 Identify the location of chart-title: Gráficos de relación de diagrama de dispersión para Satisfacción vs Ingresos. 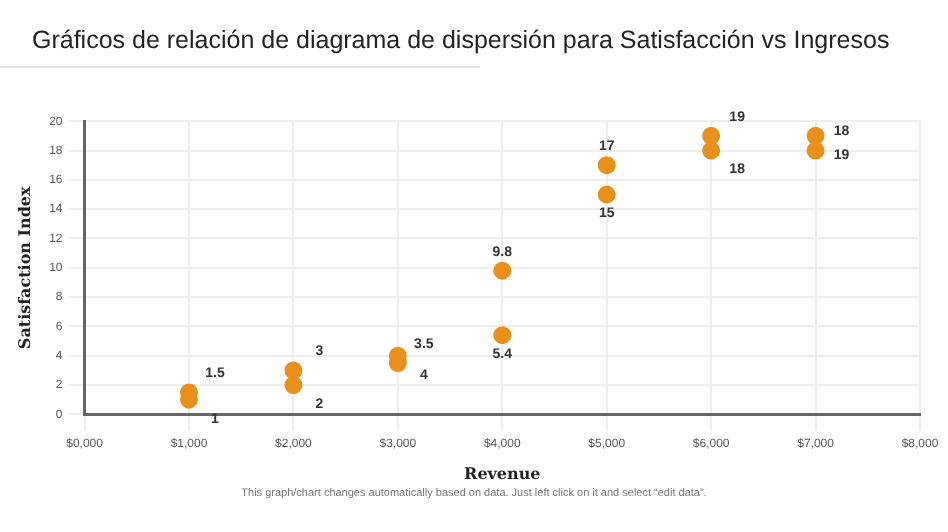
(461, 40).